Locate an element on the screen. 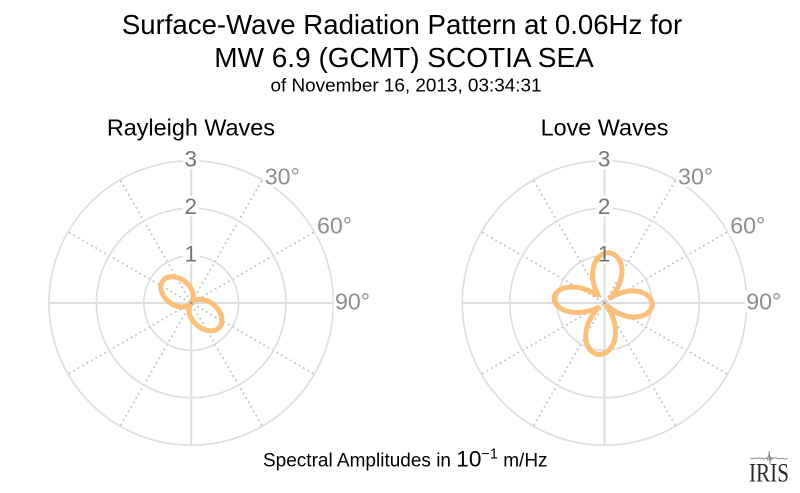 This screenshot has height=493, width=800. svg-text:Spectral Amplitudes in 10−1 m/: Spectral Amplitudes in 10−1 m/Hz is located at coordinates (405, 458).